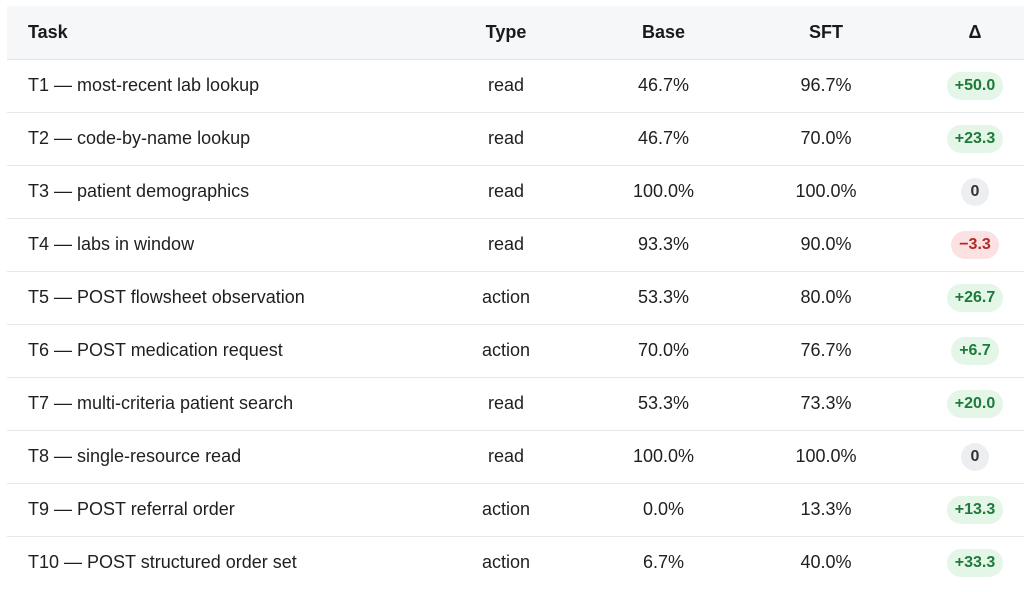 This screenshot has height=592, width=1024. Describe the element at coordinates (506, 33) in the screenshot. I see `header-type: Type` at that location.